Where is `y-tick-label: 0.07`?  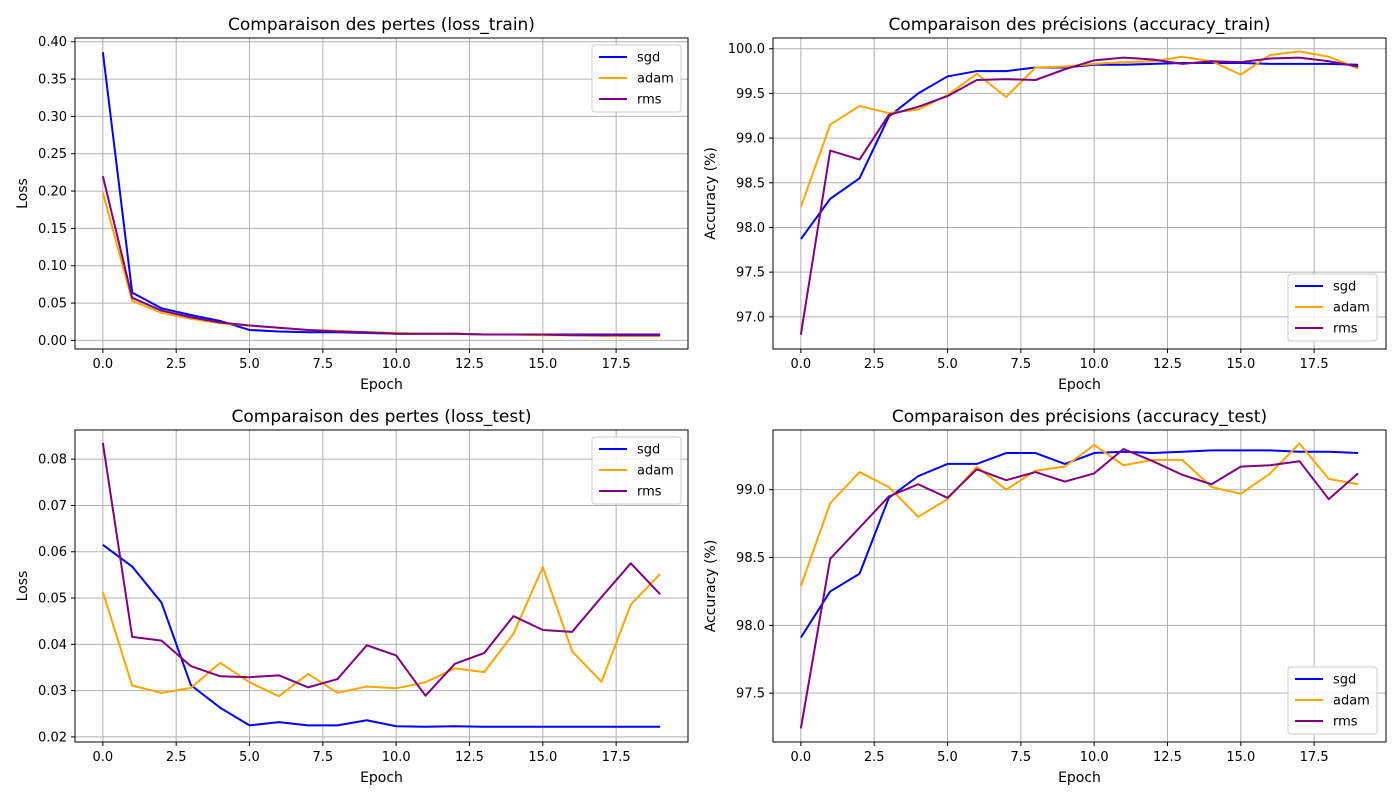 y-tick-label: 0.07 is located at coordinates (52, 506).